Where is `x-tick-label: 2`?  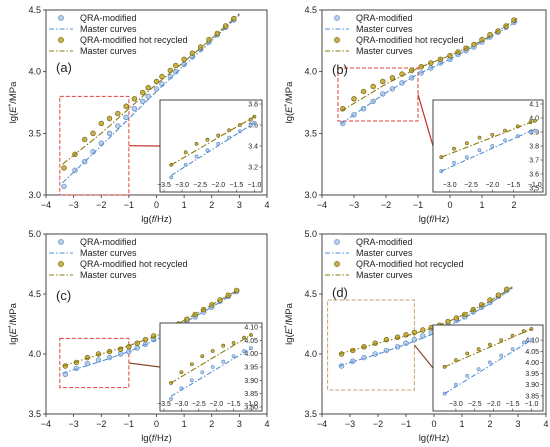
x-tick-label: 2 is located at coordinates (513, 205).